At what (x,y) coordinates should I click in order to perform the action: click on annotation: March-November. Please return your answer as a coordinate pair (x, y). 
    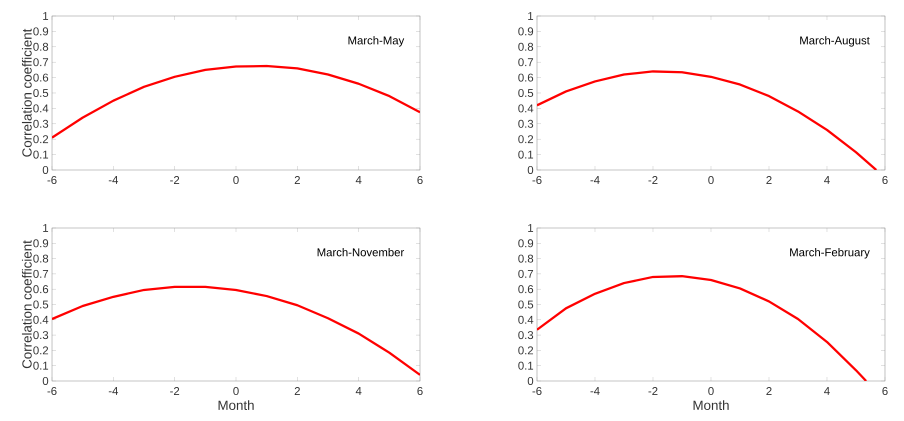
    Looking at the image, I should click on (361, 252).